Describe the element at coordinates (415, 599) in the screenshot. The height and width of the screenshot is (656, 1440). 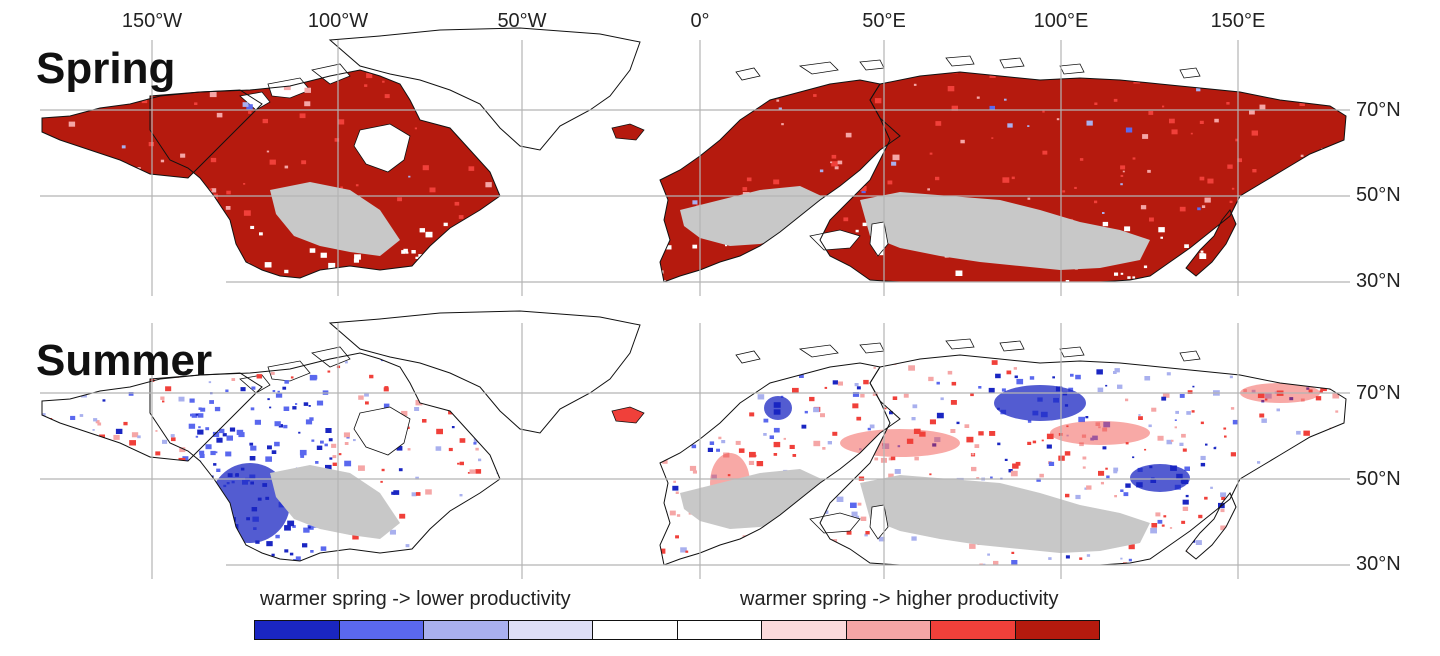
I see `legend-negative-label: warmer spring -> lower productivity` at that location.